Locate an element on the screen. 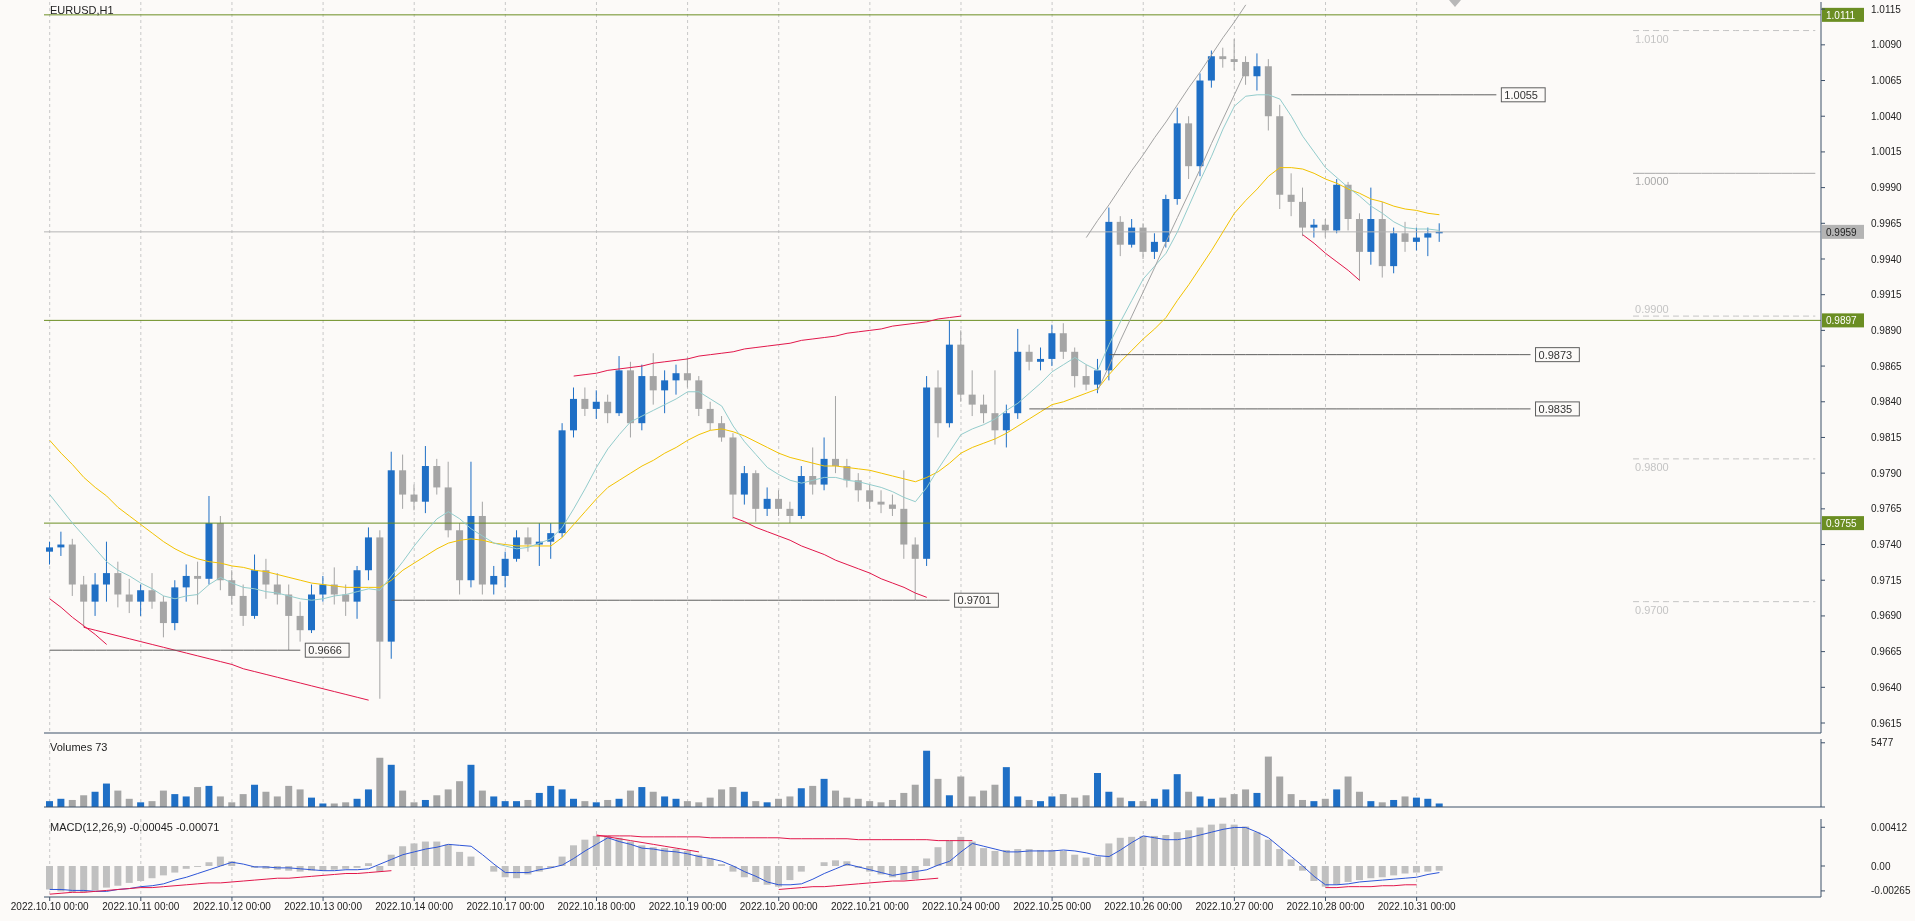 The width and height of the screenshot is (1915, 921). chart-title: Volumes 73 is located at coordinates (79, 747).